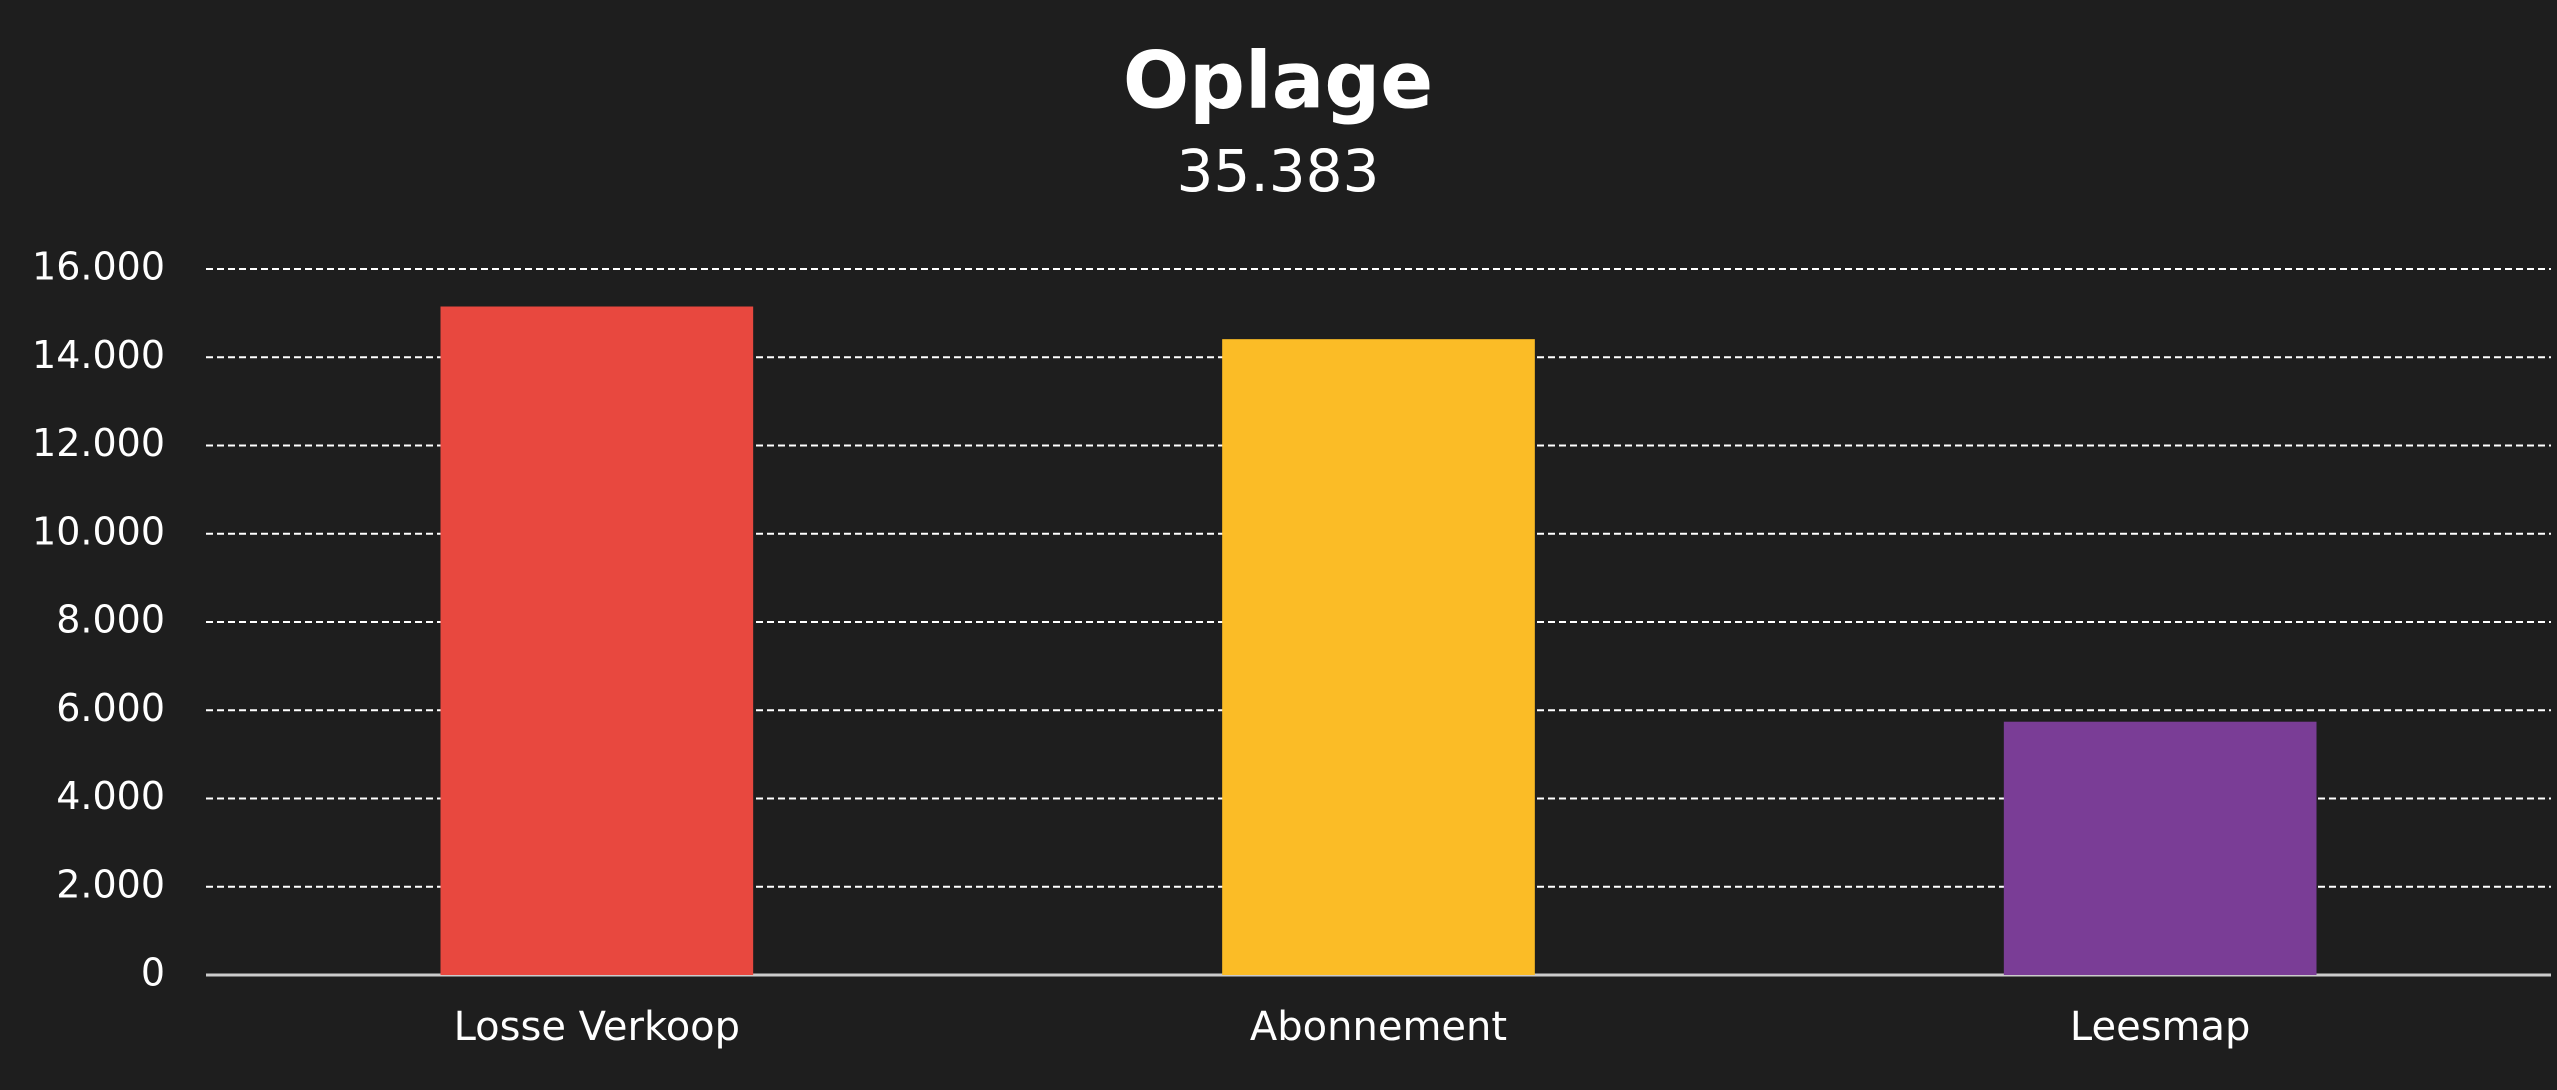 The image size is (2557, 1090). What do you see at coordinates (98, 355) in the screenshot?
I see `y-tick-label: 14.000` at bounding box center [98, 355].